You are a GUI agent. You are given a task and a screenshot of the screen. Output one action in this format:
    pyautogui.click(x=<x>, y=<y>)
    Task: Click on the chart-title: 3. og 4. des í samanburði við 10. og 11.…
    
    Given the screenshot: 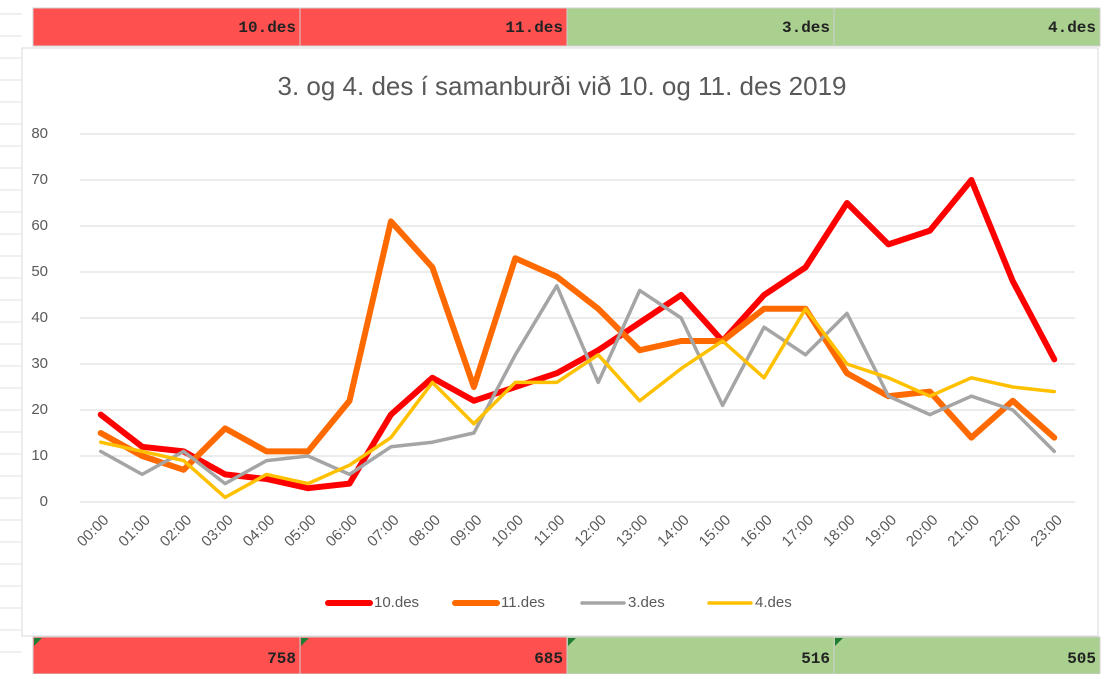 What is the action you would take?
    pyautogui.click(x=561, y=86)
    